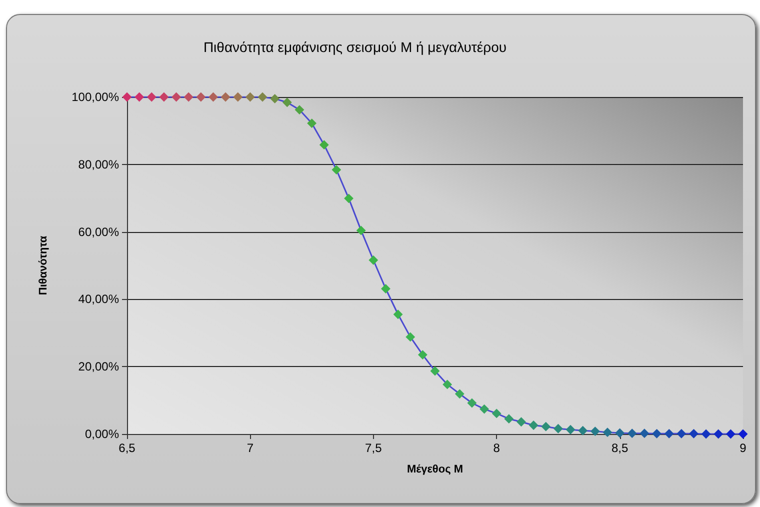 The width and height of the screenshot is (760, 507). I want to click on x-tick-label: 7, so click(250, 448).